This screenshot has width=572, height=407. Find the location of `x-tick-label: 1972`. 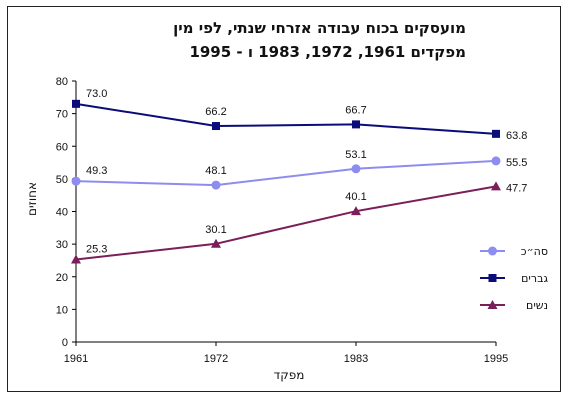

x-tick-label: 1972 is located at coordinates (216, 359).